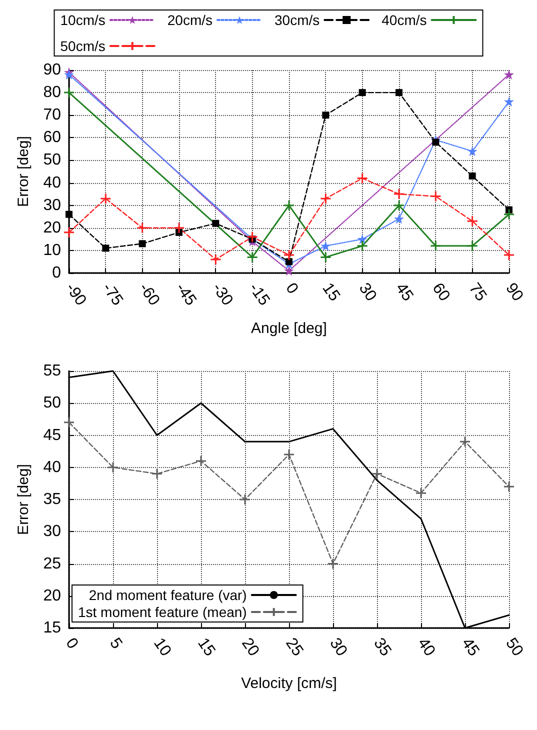  I want to click on legend-label: 20cm/s, so click(189, 20).